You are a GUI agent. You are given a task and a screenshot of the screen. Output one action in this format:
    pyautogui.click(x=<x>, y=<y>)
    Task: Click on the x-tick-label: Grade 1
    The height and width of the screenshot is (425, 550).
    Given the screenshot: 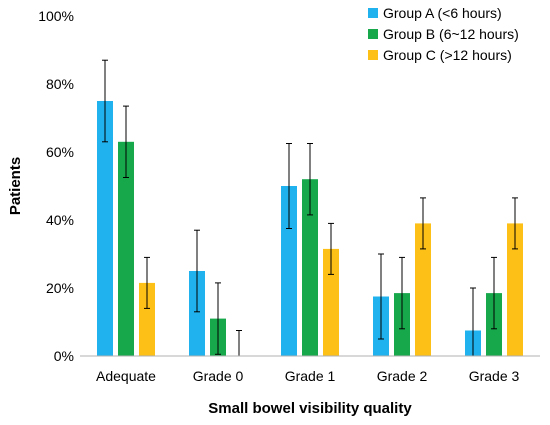 What is the action you would take?
    pyautogui.click(x=310, y=376)
    